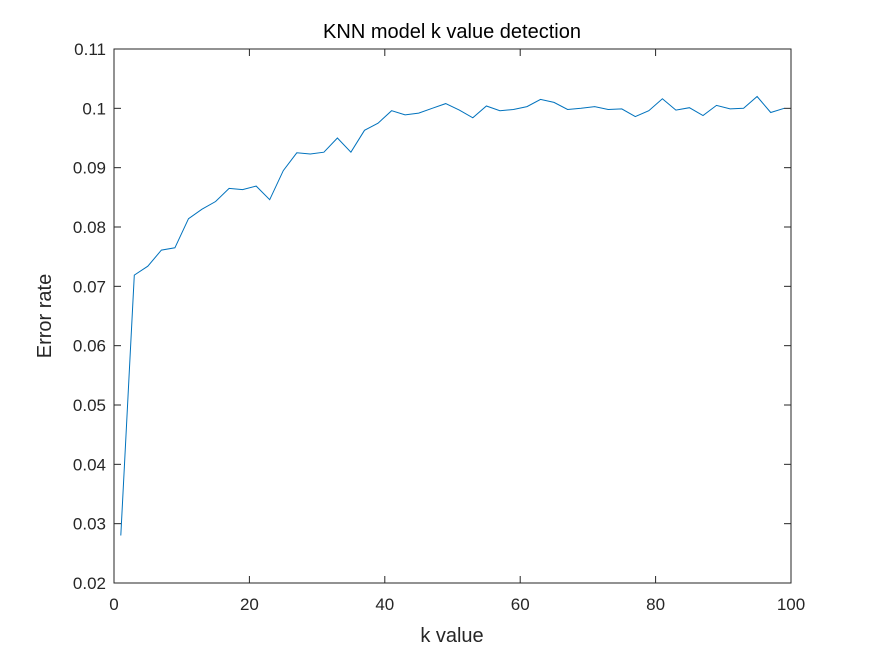  What do you see at coordinates (791, 604) in the screenshot?
I see `x-tick-label: 100` at bounding box center [791, 604].